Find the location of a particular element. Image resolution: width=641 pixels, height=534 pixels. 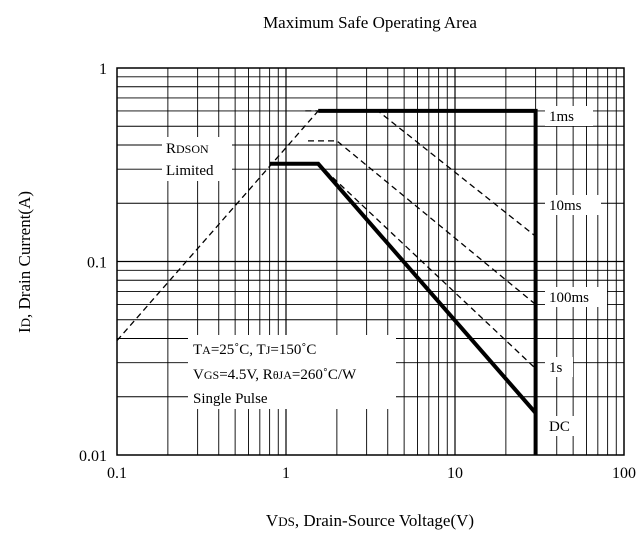

label-dc: DC is located at coordinates (559, 427).